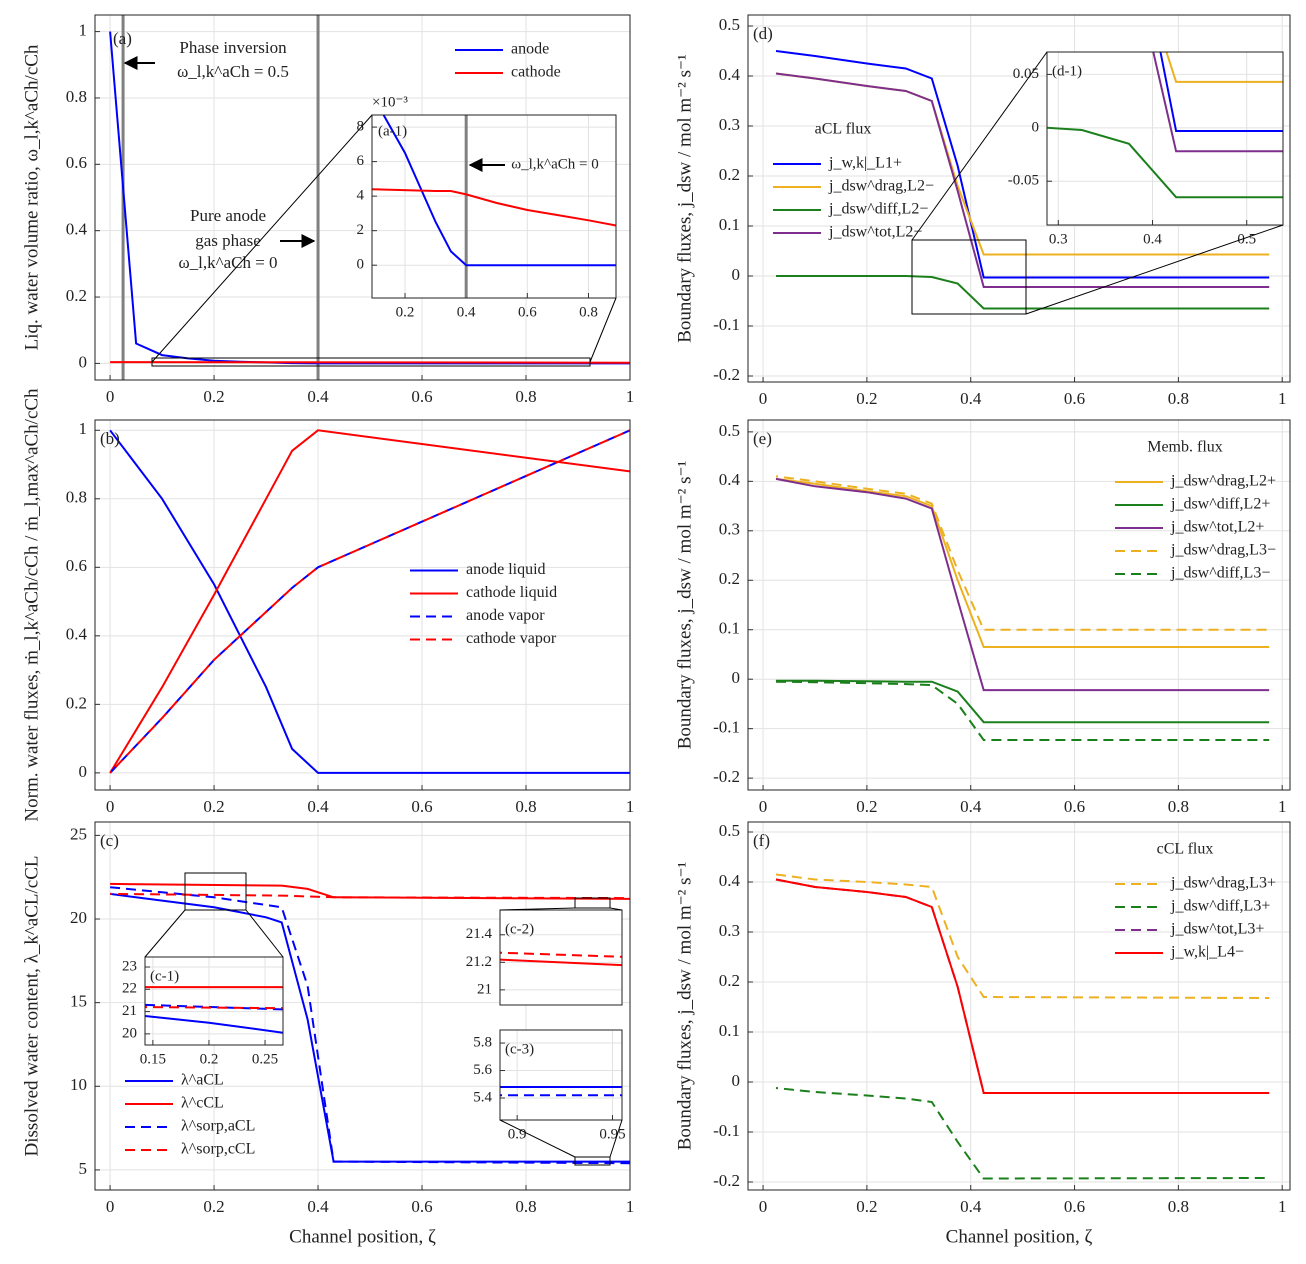  Describe the element at coordinates (729, 124) in the screenshot. I see `y-tick-label: 0.3` at that location.